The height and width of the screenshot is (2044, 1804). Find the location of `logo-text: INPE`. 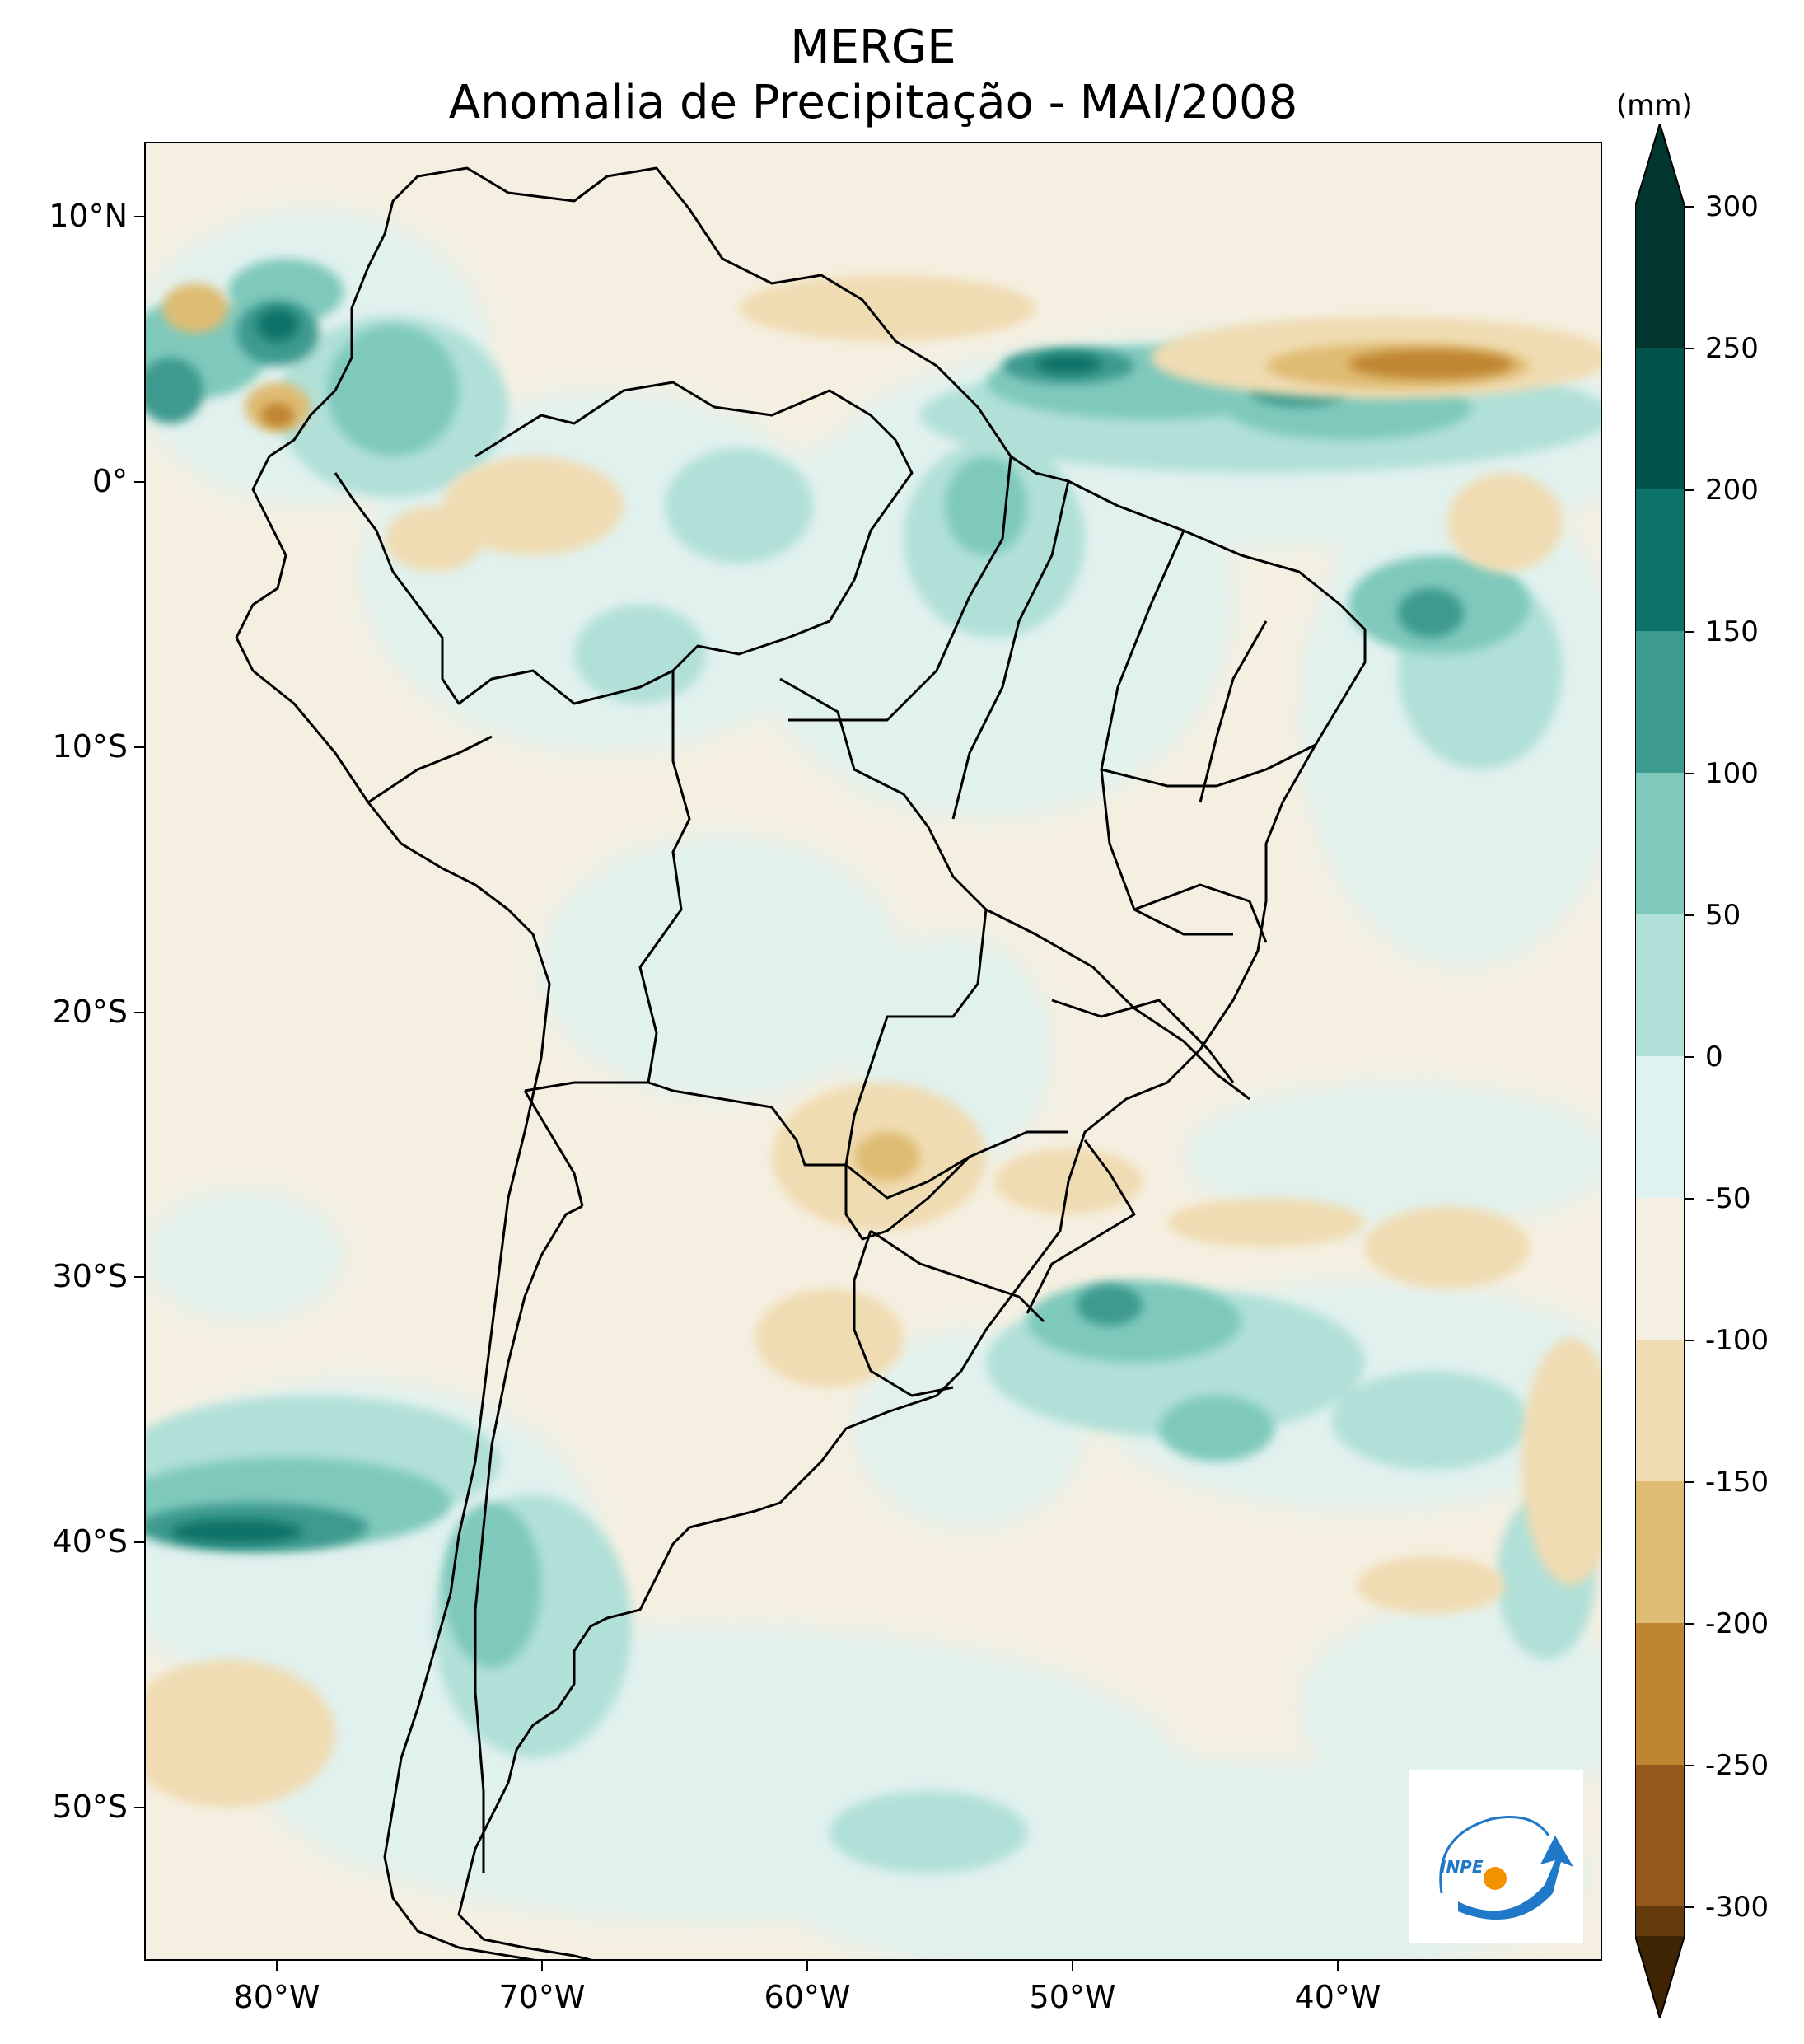

logo-text: INPE is located at coordinates (1462, 1867).